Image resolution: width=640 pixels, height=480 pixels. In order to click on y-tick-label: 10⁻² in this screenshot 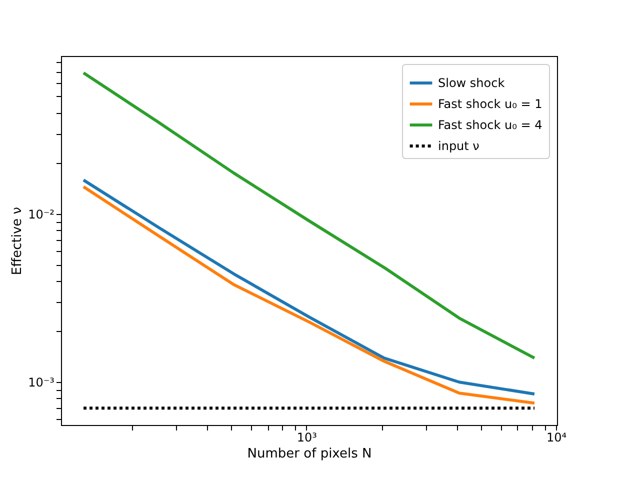, I will do `click(41, 214)`.